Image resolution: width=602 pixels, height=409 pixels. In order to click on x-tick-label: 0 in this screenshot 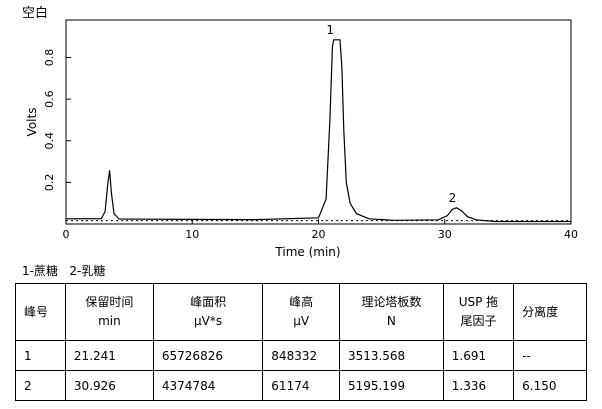, I will do `click(66, 234)`.